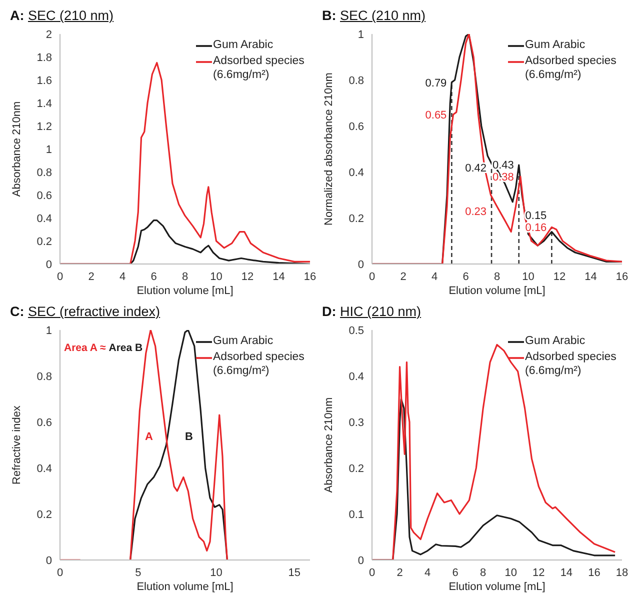 The image size is (636, 598). What do you see at coordinates (62, 15) in the screenshot?
I see `chart-title: A: SEC (210 nm)` at bounding box center [62, 15].